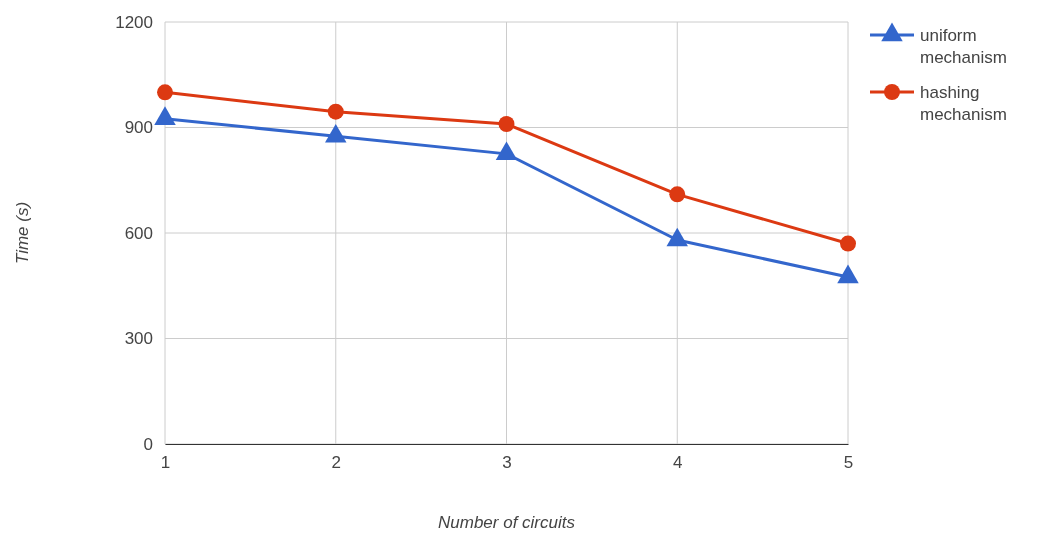 This screenshot has height=537, width=1041. I want to click on x-tick-label: 2, so click(336, 463).